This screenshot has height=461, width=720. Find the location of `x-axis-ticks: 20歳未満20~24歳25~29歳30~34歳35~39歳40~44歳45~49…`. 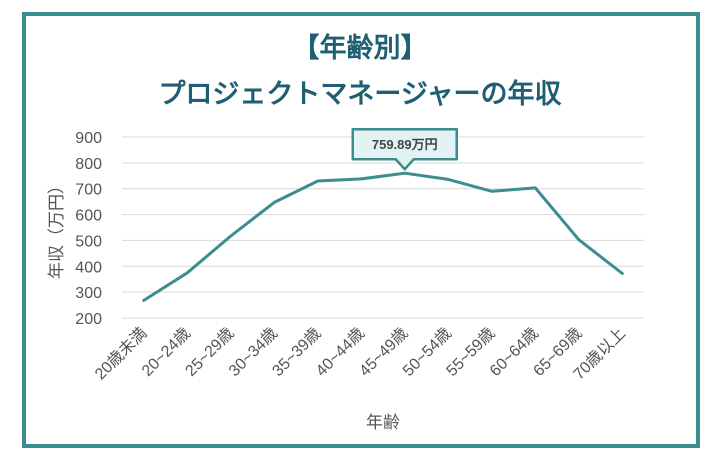

x-axis-ticks: 20歳未満20~24歳25~29歳30~34歳35~39歳40~44歳45~49… is located at coordinates (360, 353).